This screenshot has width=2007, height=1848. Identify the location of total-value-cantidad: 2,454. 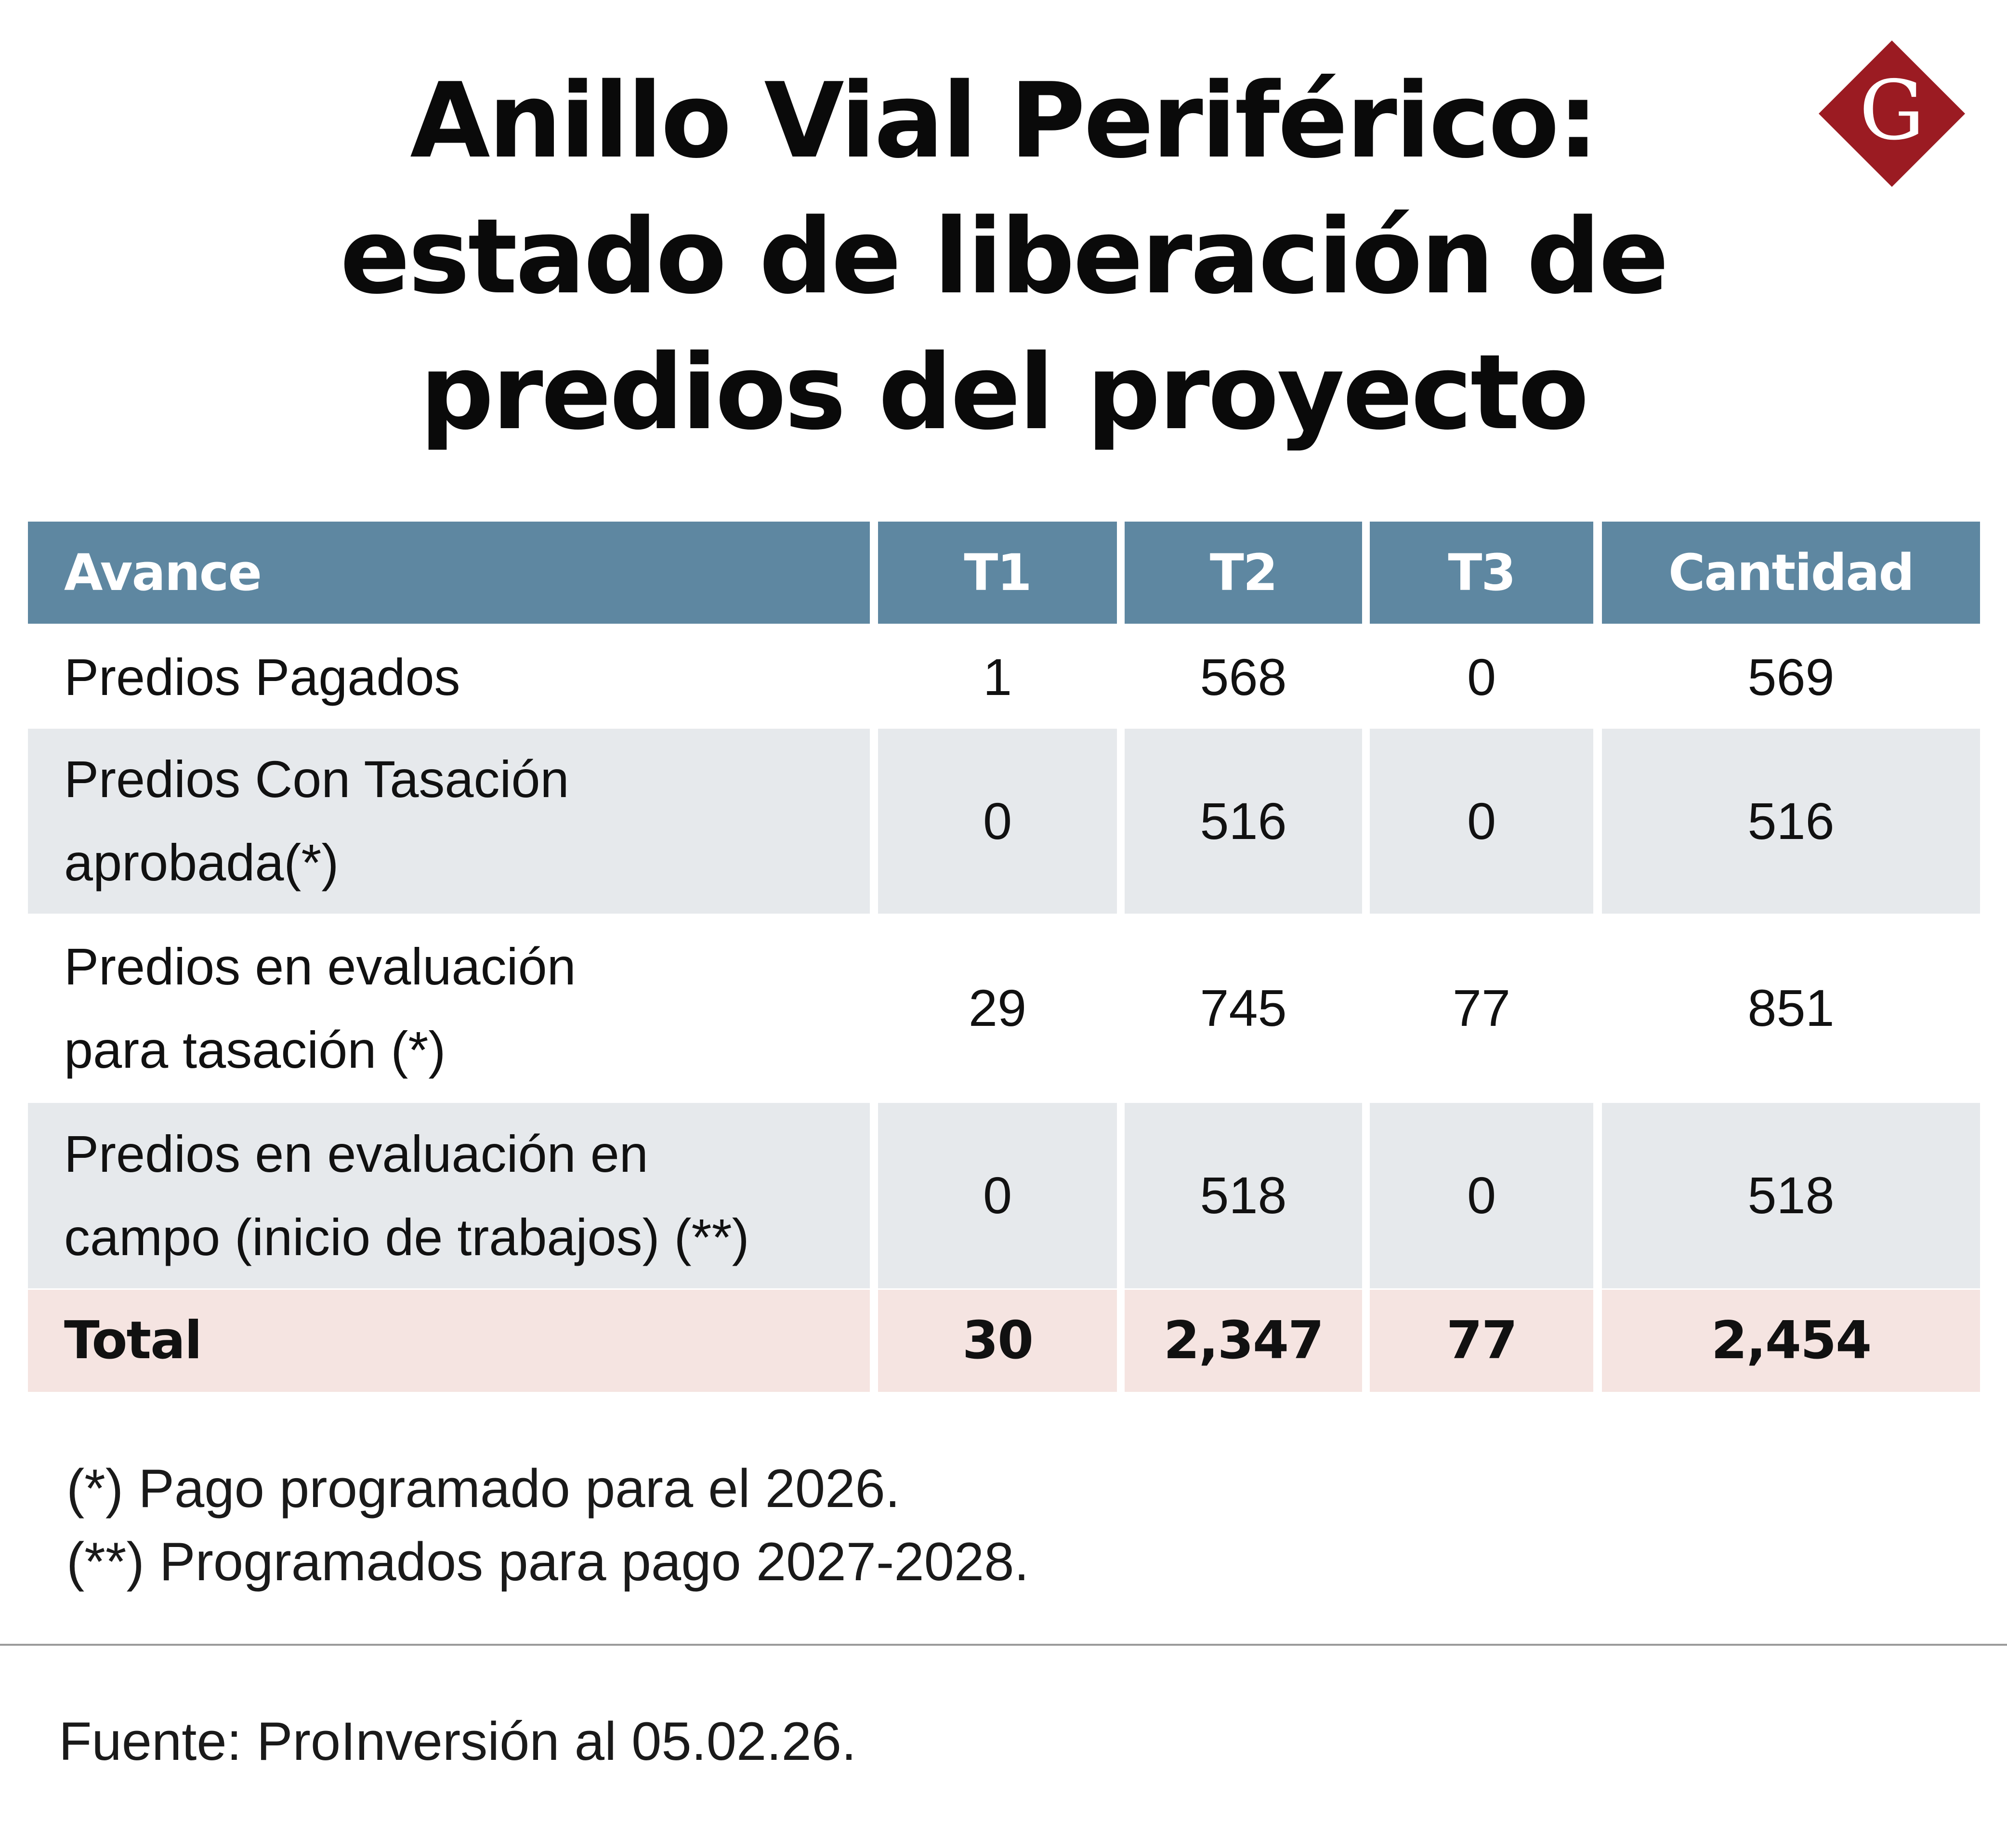
(1791, 1341).